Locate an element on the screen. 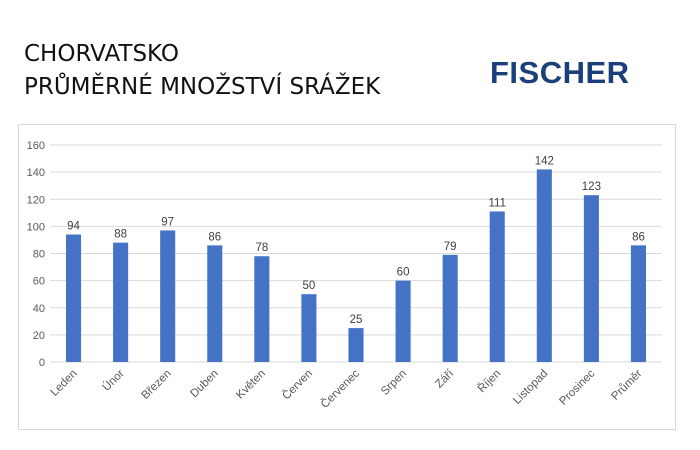  bar-srpen is located at coordinates (403, 321).